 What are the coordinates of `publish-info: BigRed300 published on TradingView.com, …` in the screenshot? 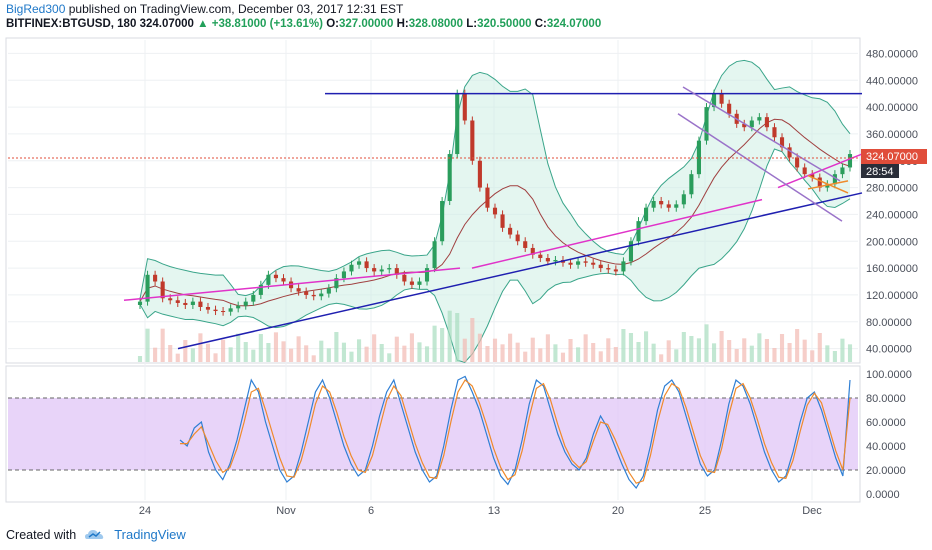 It's located at (204, 9).